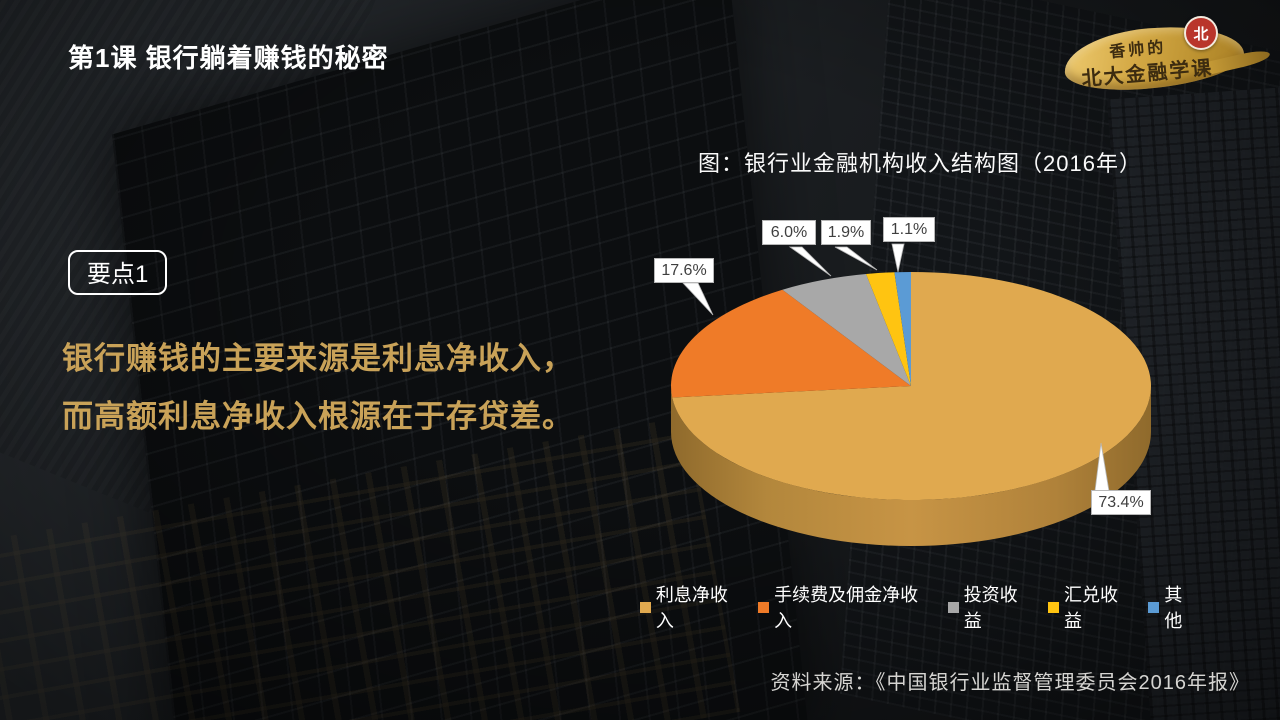 The image size is (1280, 720). I want to click on pie-side, so click(911, 466).